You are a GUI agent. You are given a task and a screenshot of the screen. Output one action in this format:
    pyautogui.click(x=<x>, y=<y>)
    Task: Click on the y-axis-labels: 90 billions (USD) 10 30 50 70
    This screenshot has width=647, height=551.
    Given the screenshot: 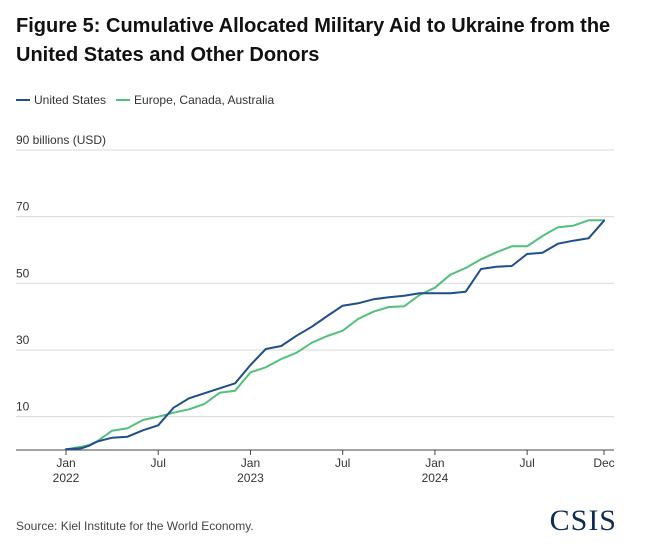 What is the action you would take?
    pyautogui.click(x=61, y=273)
    